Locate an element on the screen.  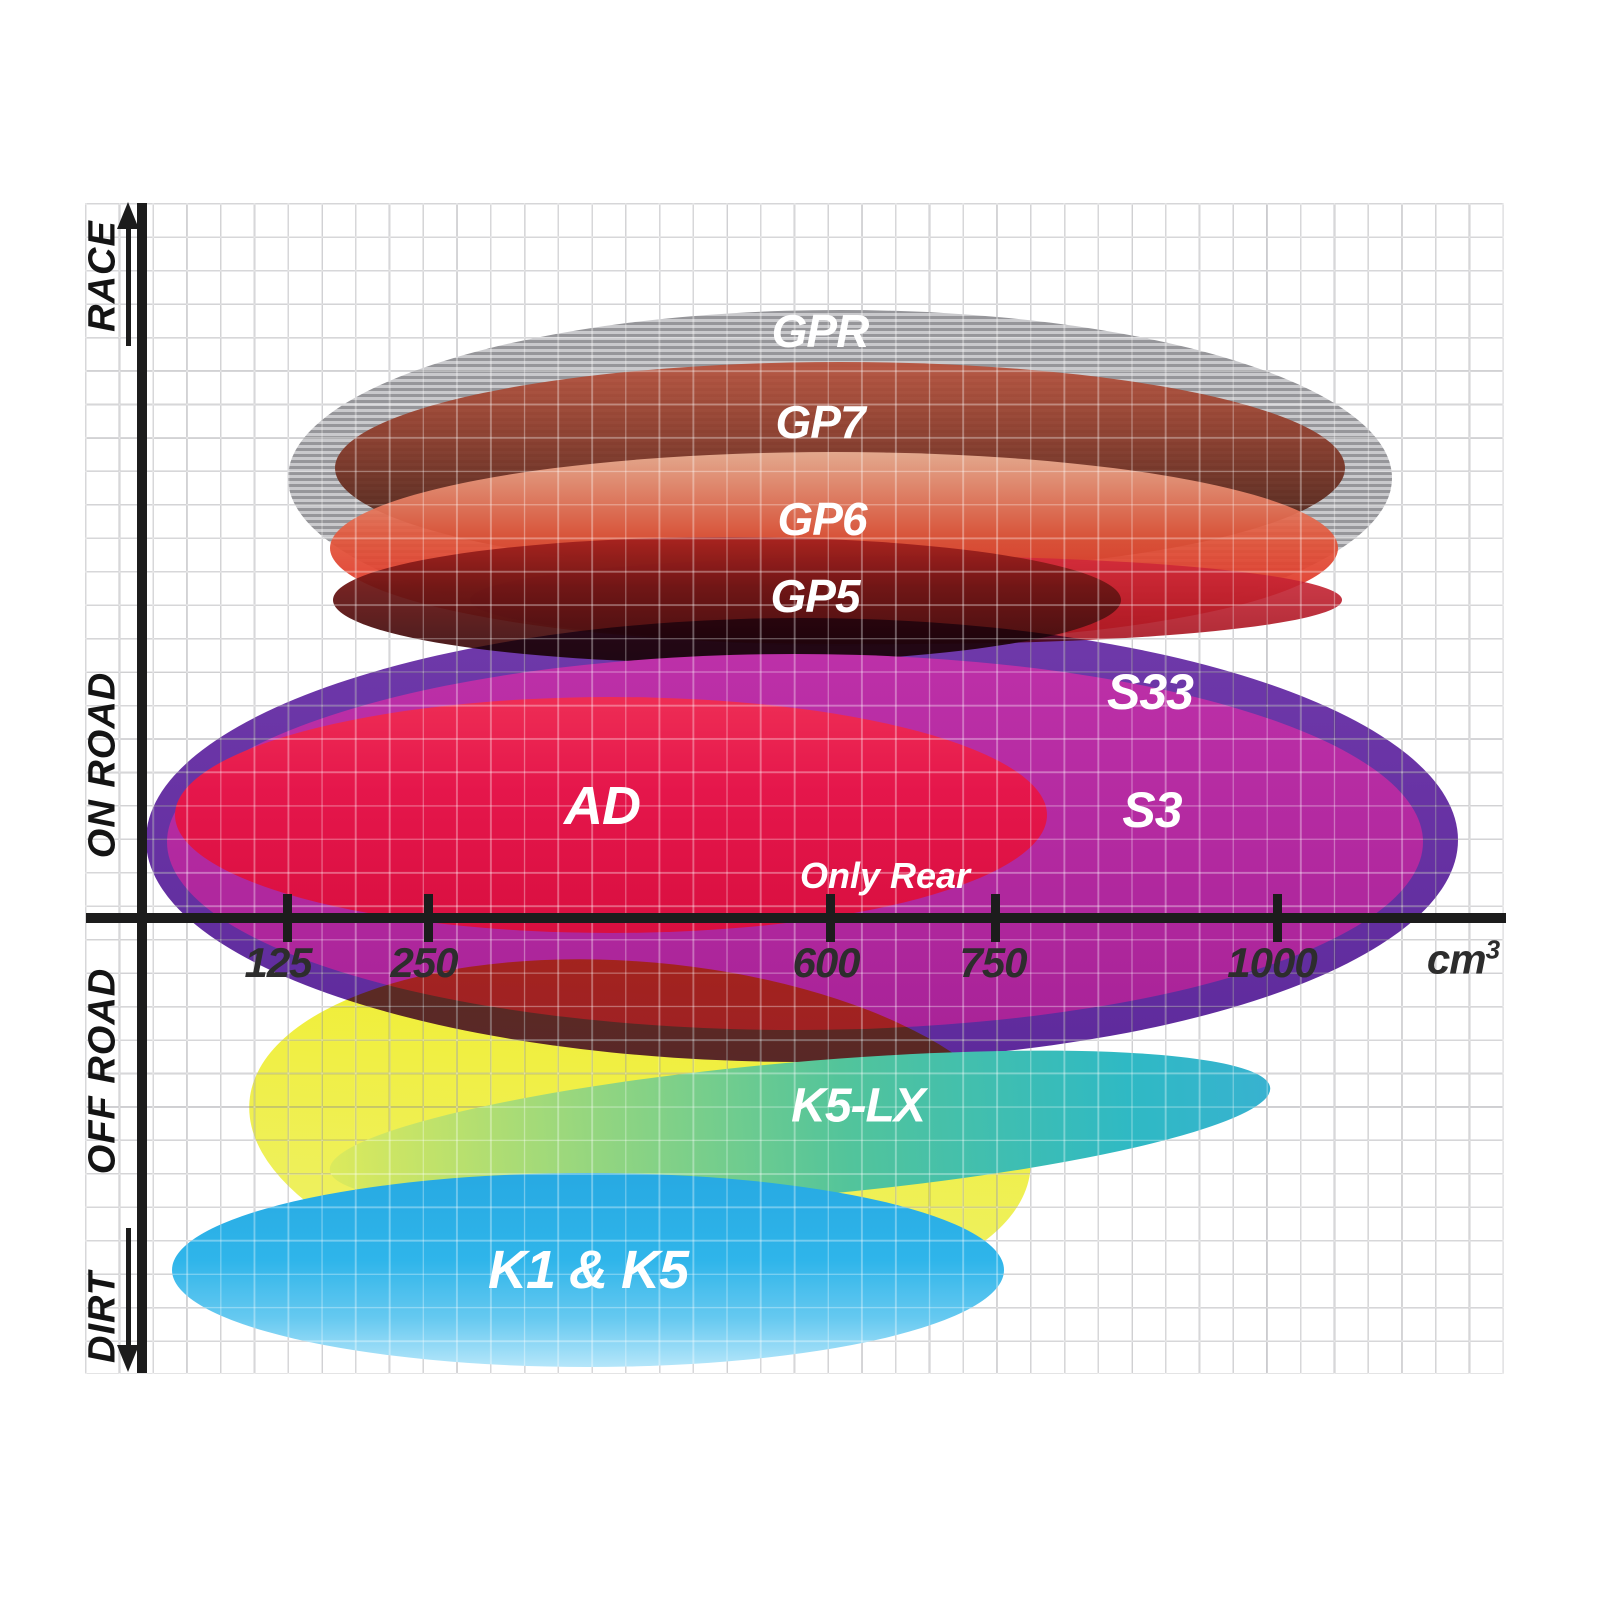
s3-label: S3 is located at coordinates (1152, 810).